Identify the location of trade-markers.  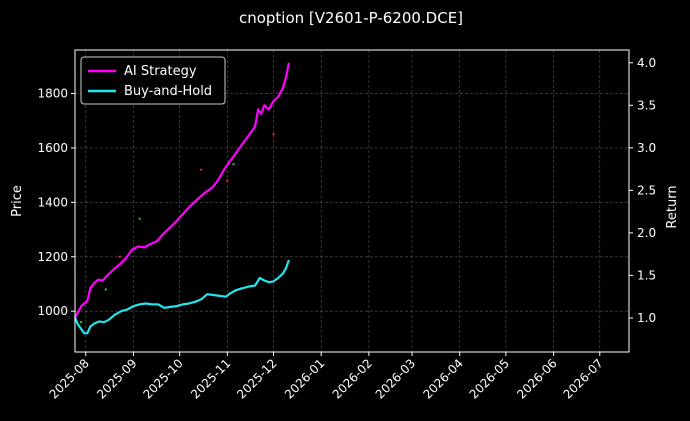
(177, 228).